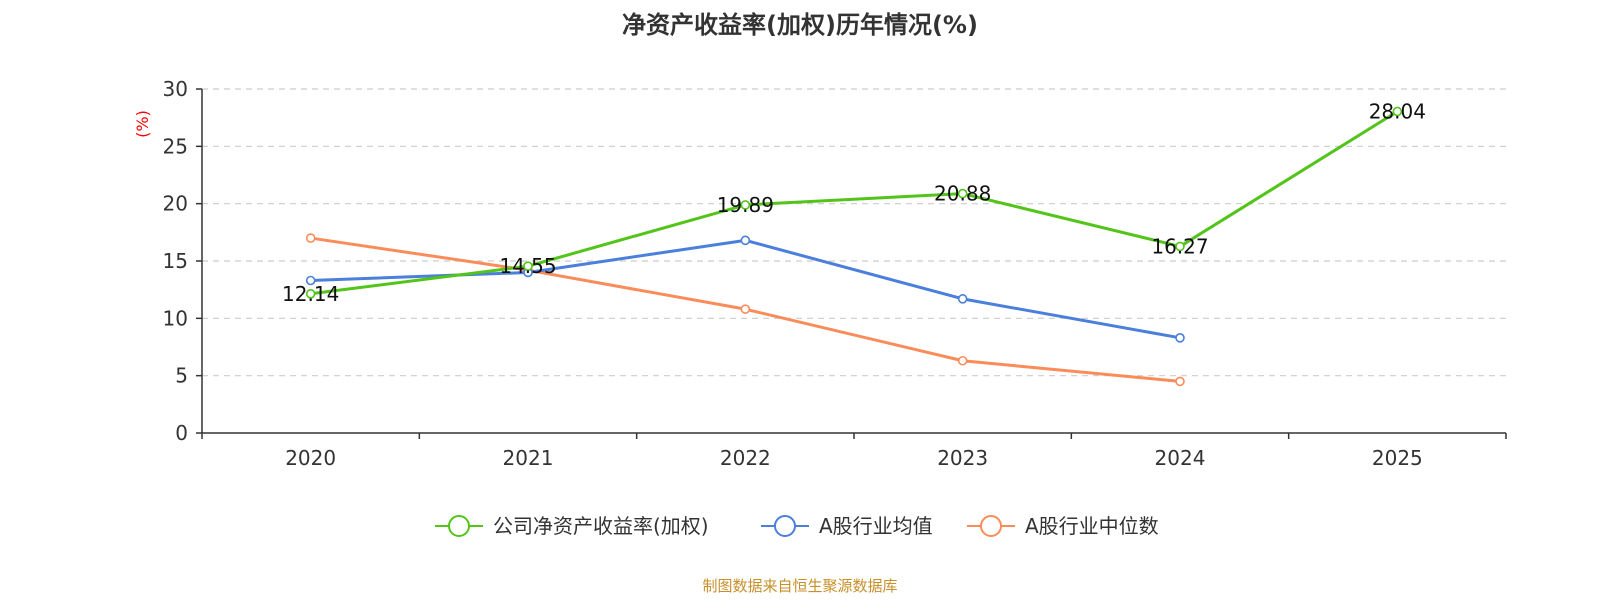  Describe the element at coordinates (800, 25) in the screenshot. I see `chart-title: 净资产收益率(加权)历年情况(%)` at that location.